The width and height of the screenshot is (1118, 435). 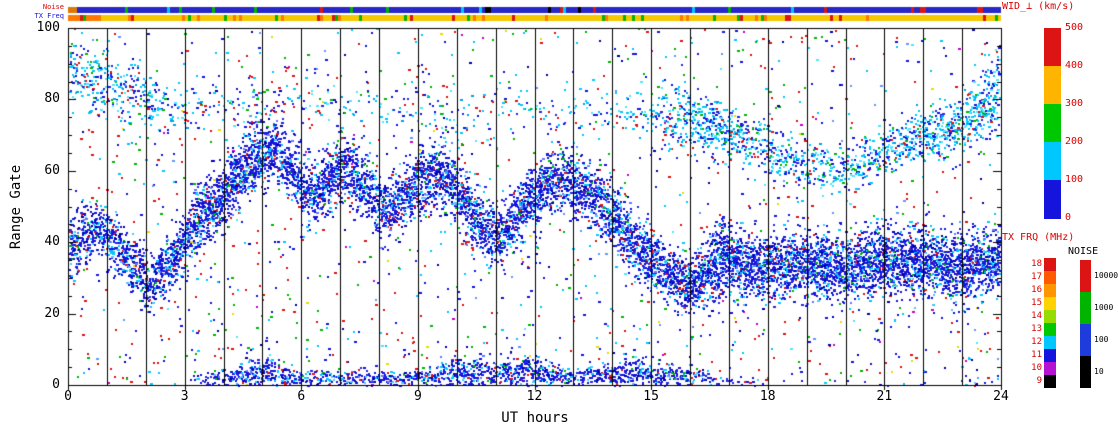 What do you see at coordinates (52, 313) in the screenshot?
I see `y-tick-label: 20` at bounding box center [52, 313].